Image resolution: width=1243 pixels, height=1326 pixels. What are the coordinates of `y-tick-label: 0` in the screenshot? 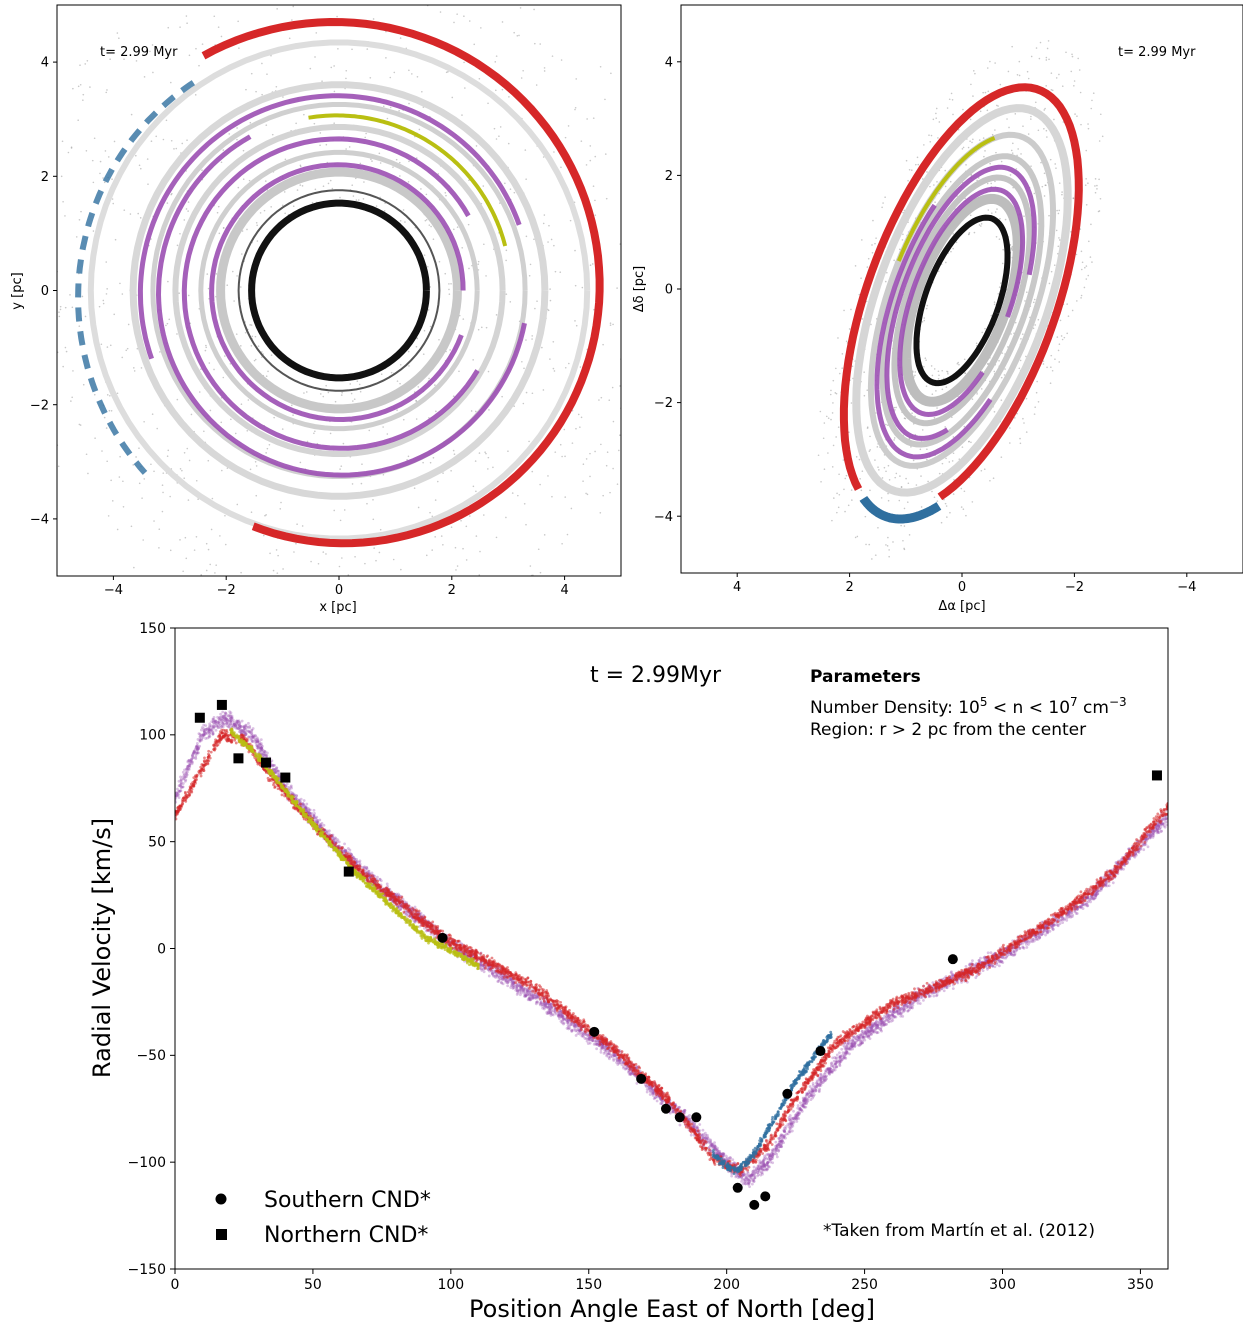 It's located at (669, 290).